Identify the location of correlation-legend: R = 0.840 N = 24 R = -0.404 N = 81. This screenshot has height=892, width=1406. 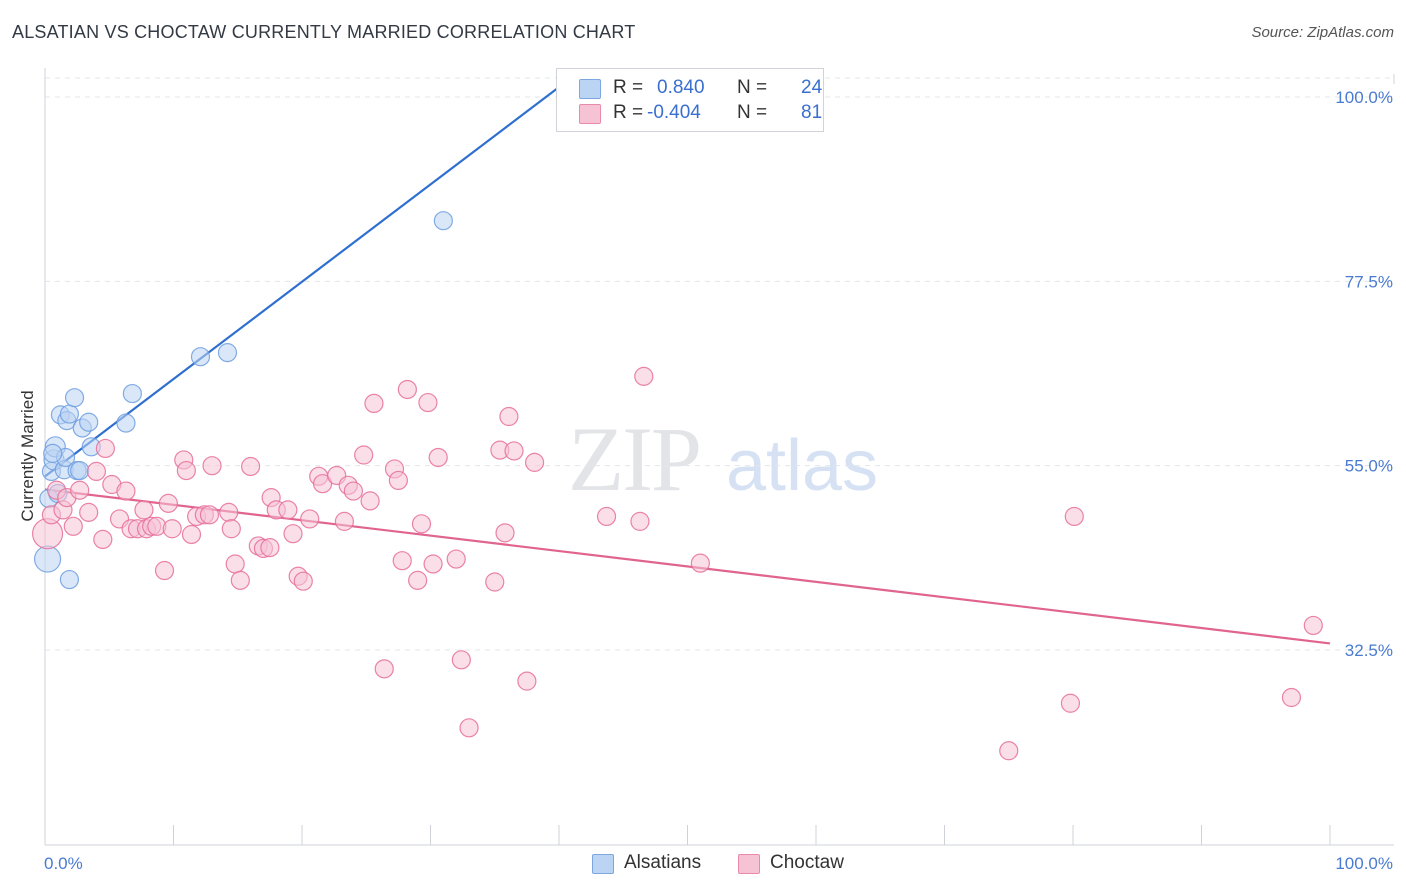
(690, 100).